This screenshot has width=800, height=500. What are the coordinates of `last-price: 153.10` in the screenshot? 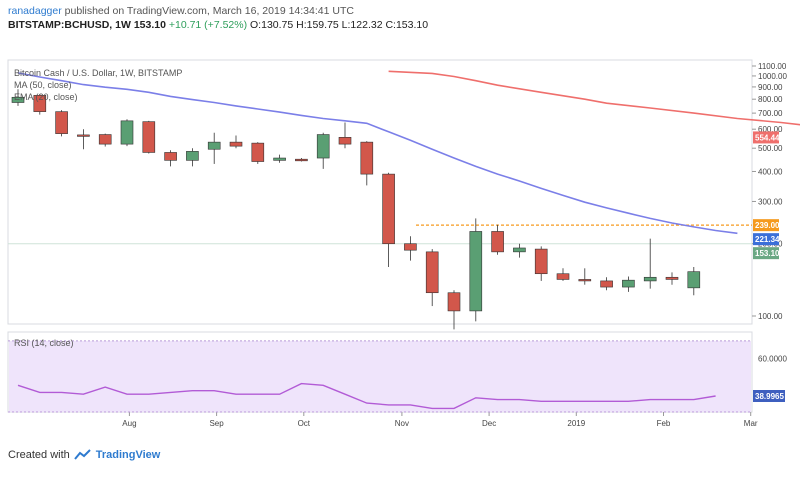 It's located at (149, 25).